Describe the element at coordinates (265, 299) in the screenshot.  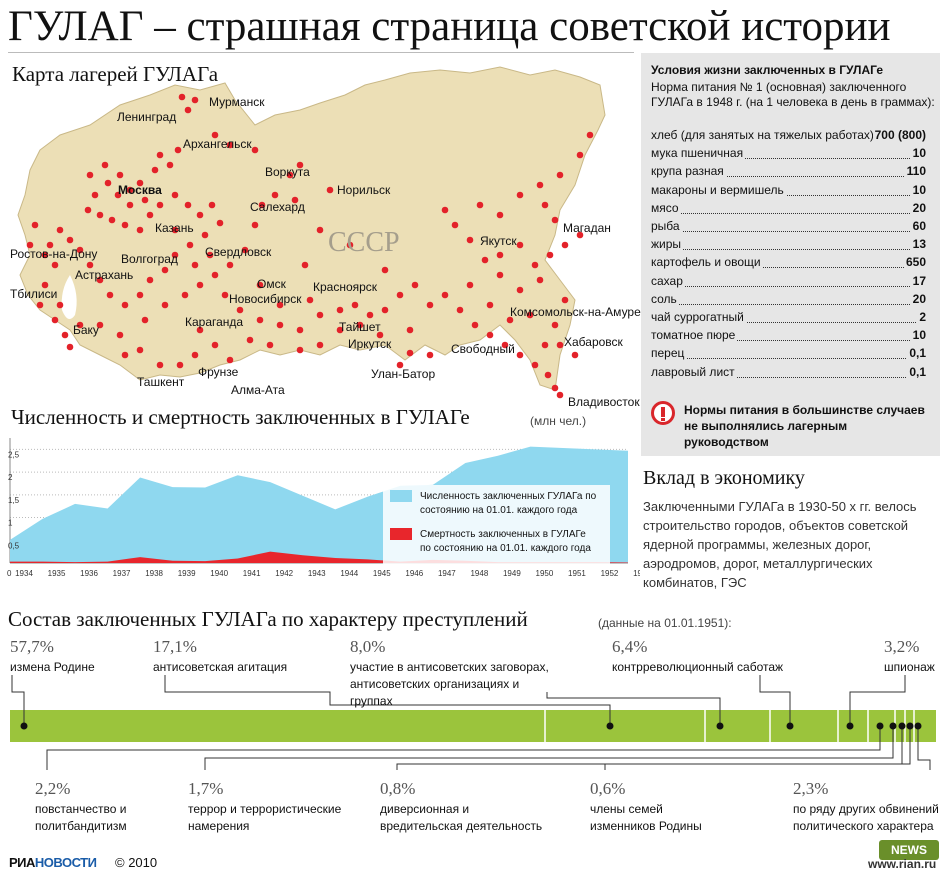
I see `city-label: Новосибирск` at that location.